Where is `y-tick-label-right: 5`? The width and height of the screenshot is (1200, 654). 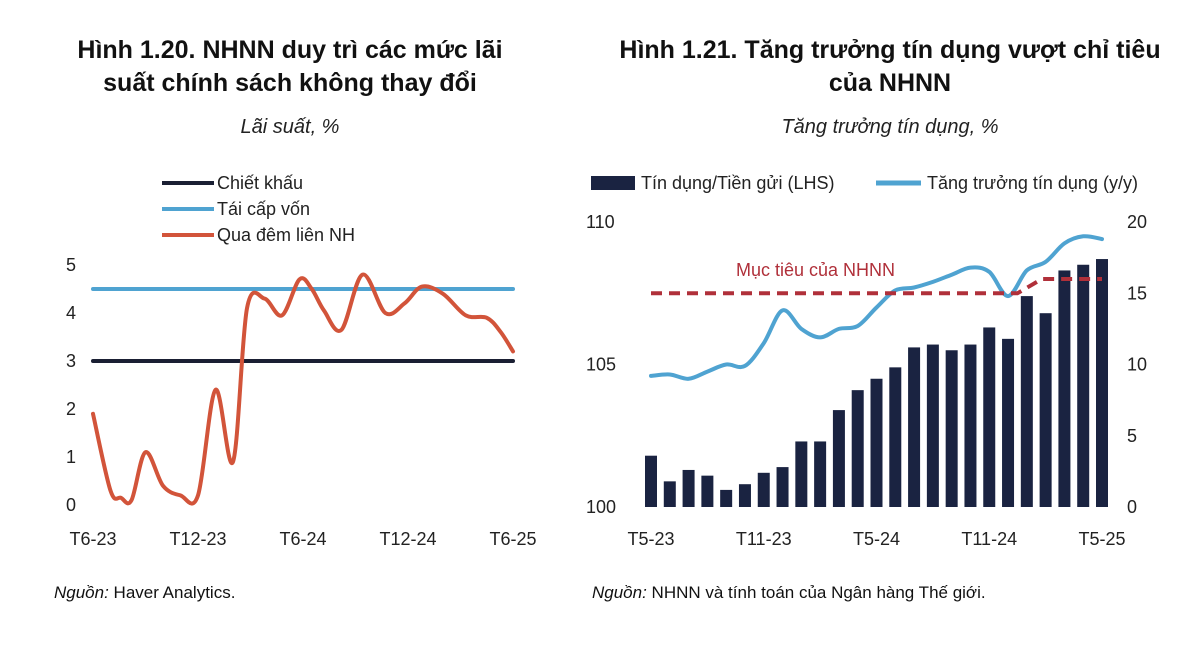 y-tick-label-right: 5 is located at coordinates (1132, 436).